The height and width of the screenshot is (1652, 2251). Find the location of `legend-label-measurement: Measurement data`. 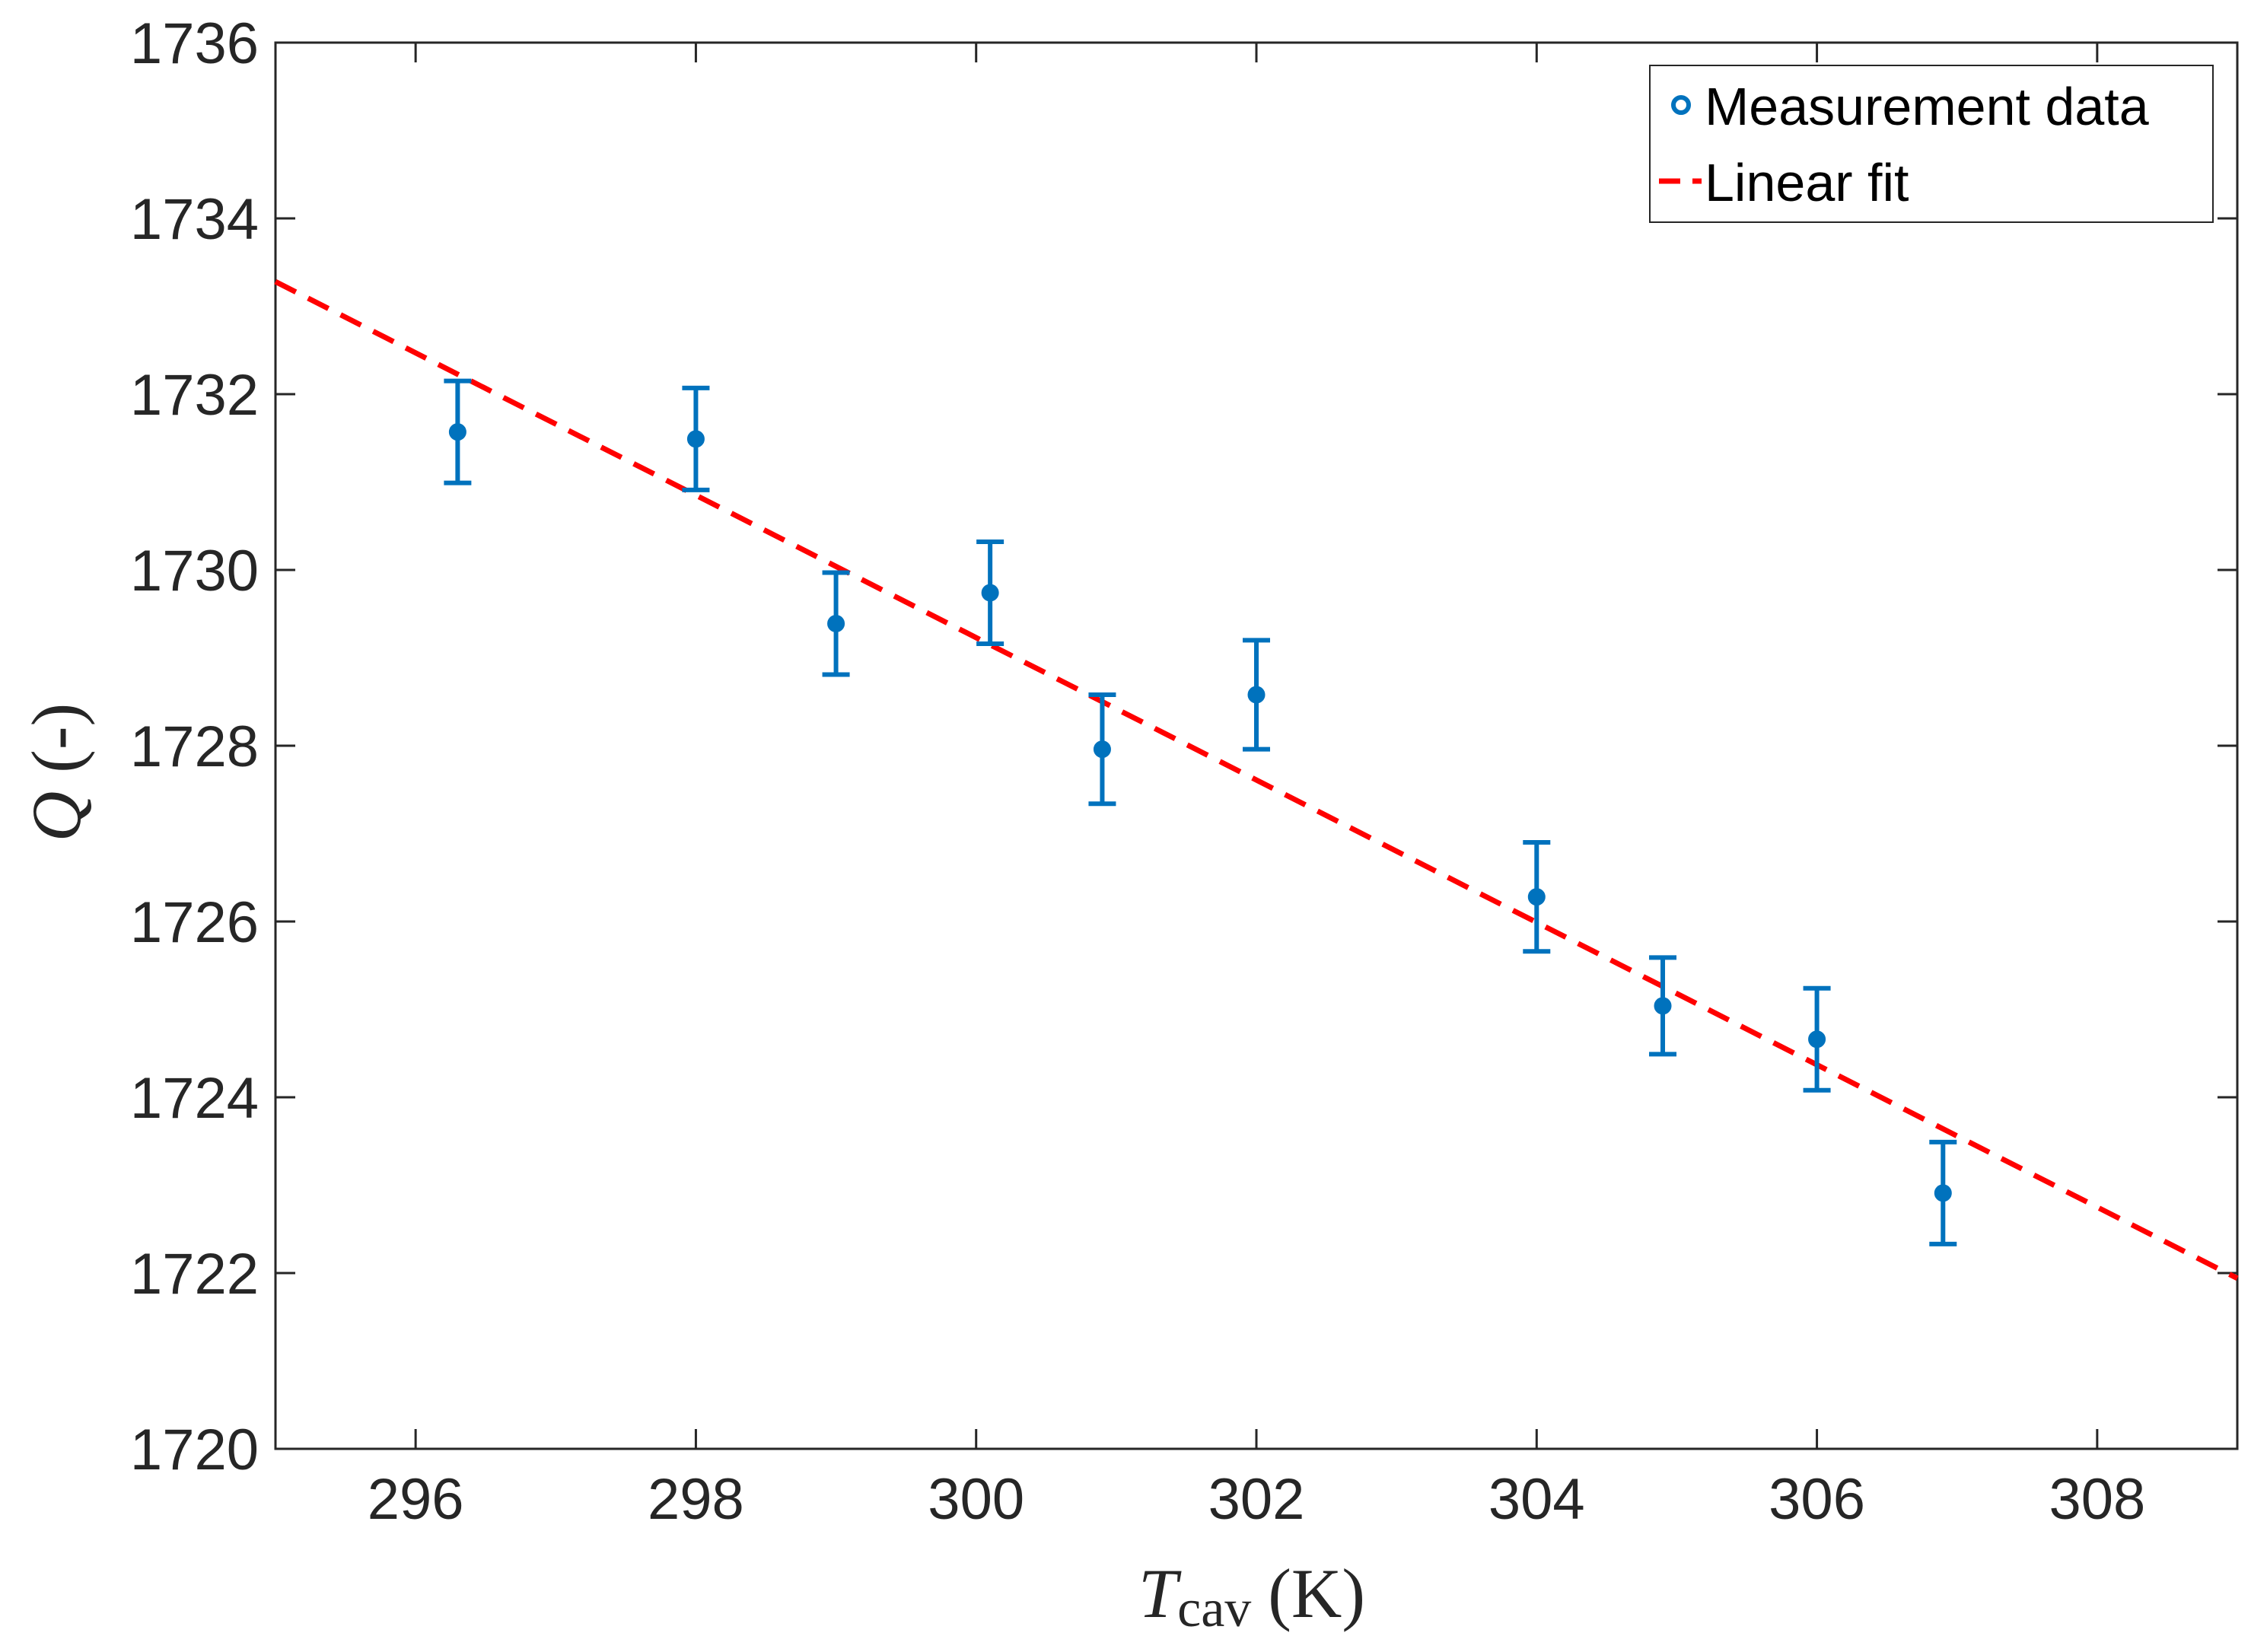

legend-label-measurement: Measurement data is located at coordinates (1927, 106).